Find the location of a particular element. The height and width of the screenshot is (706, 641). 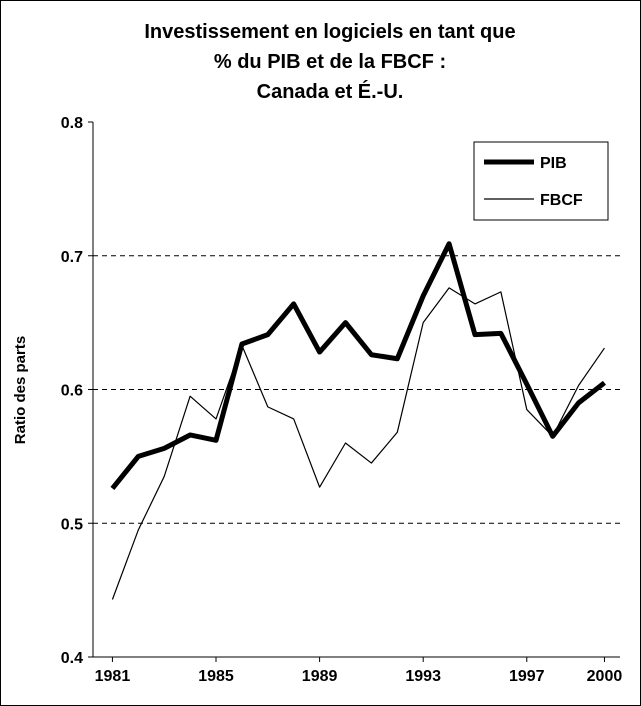

chart-title: Investissement en logiciels en tant que is located at coordinates (329, 32).